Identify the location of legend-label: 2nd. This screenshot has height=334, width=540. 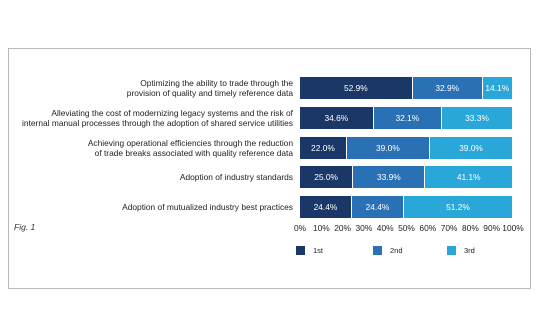
(396, 250).